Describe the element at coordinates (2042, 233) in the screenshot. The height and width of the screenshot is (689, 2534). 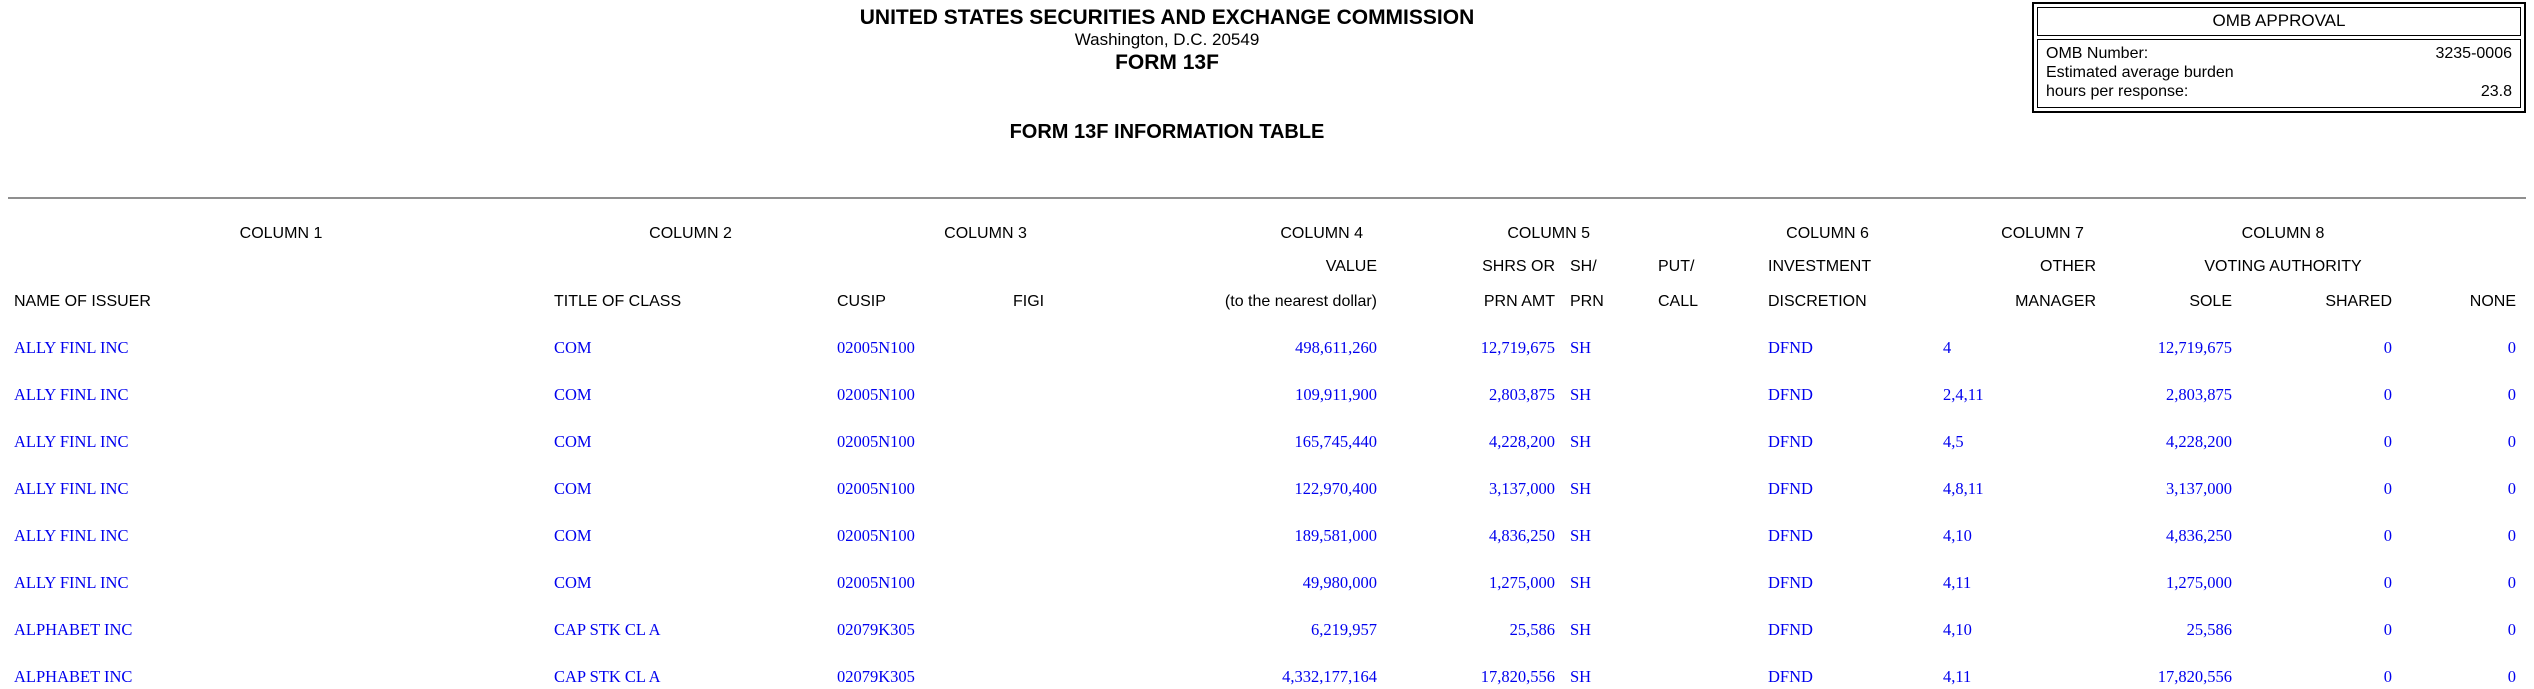
I see `column-7-header: COLUMN 7` at that location.